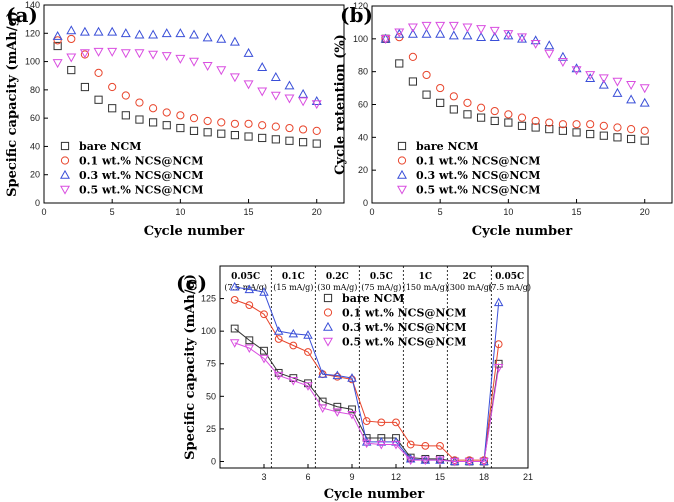 The image size is (674, 502). I want to click on y-axis-label: Cycle retention (%), so click(340, 104).